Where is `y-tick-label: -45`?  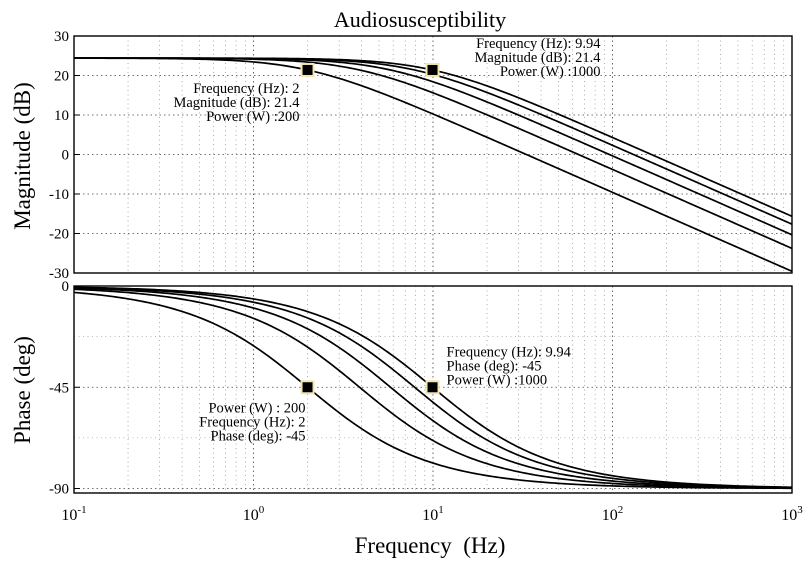
y-tick-label: -45 is located at coordinates (59, 388).